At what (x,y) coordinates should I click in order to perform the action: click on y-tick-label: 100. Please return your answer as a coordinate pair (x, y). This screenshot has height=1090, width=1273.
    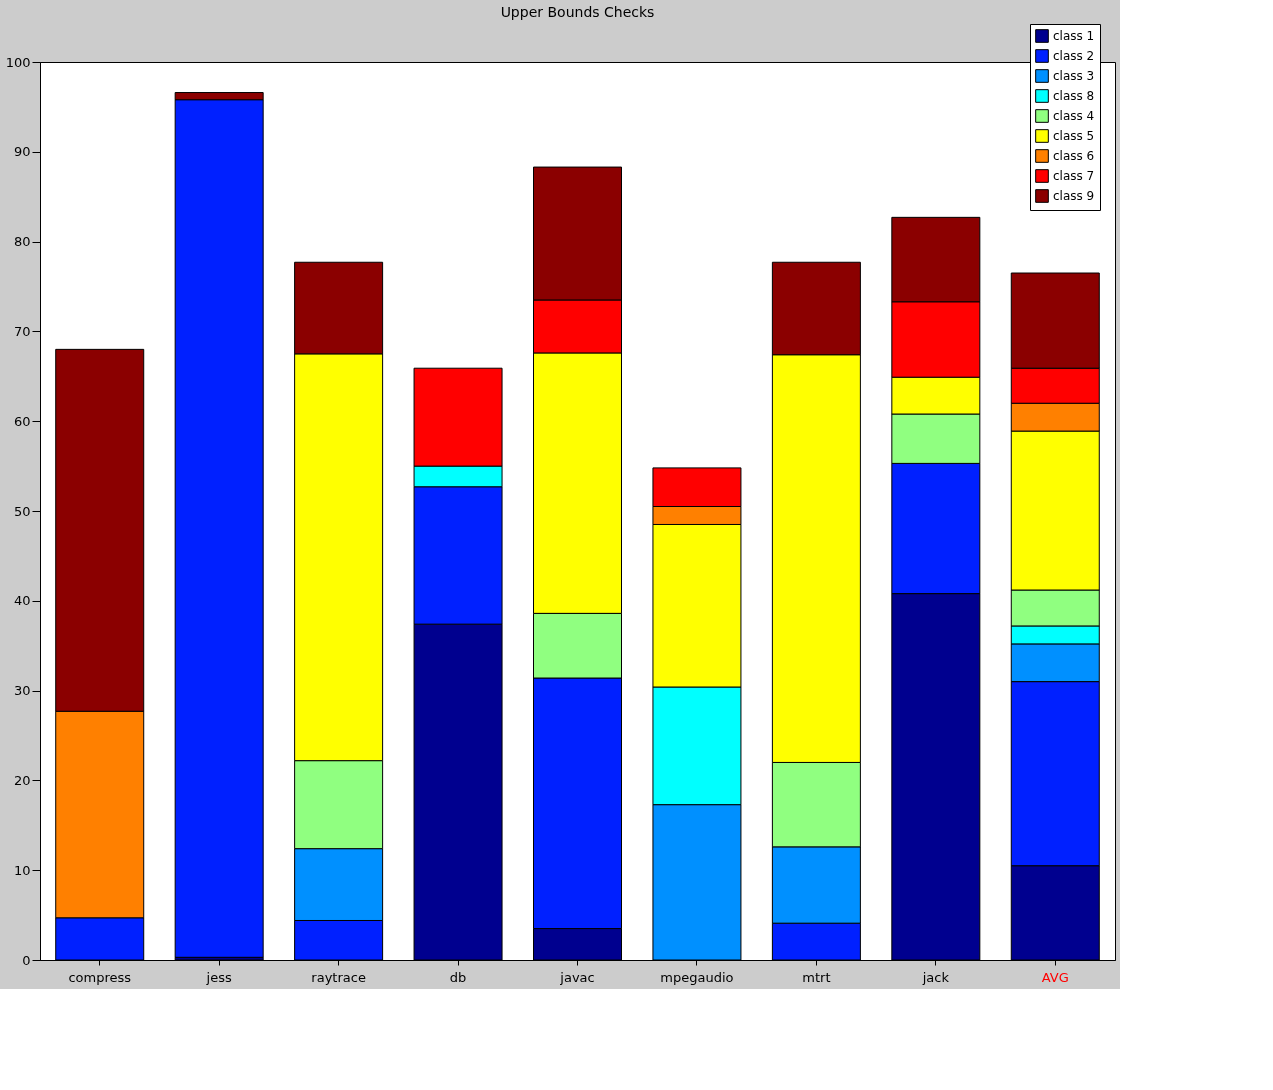
    Looking at the image, I should click on (18, 62).